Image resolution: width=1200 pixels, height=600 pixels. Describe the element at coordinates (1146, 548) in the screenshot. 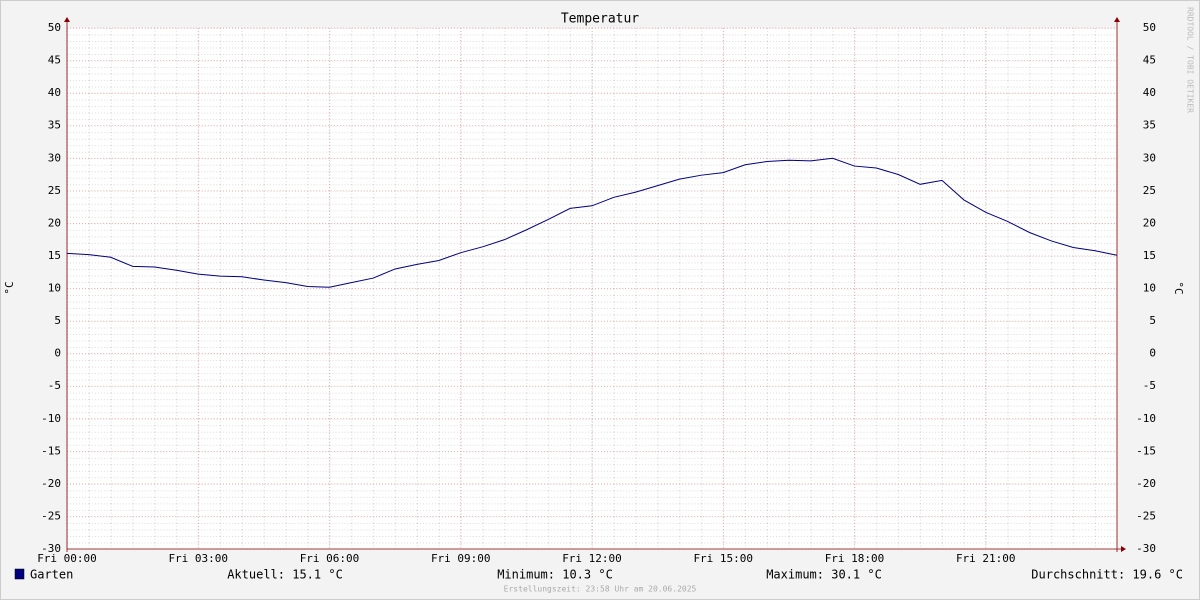

I see `y2-tick-label: -30` at that location.